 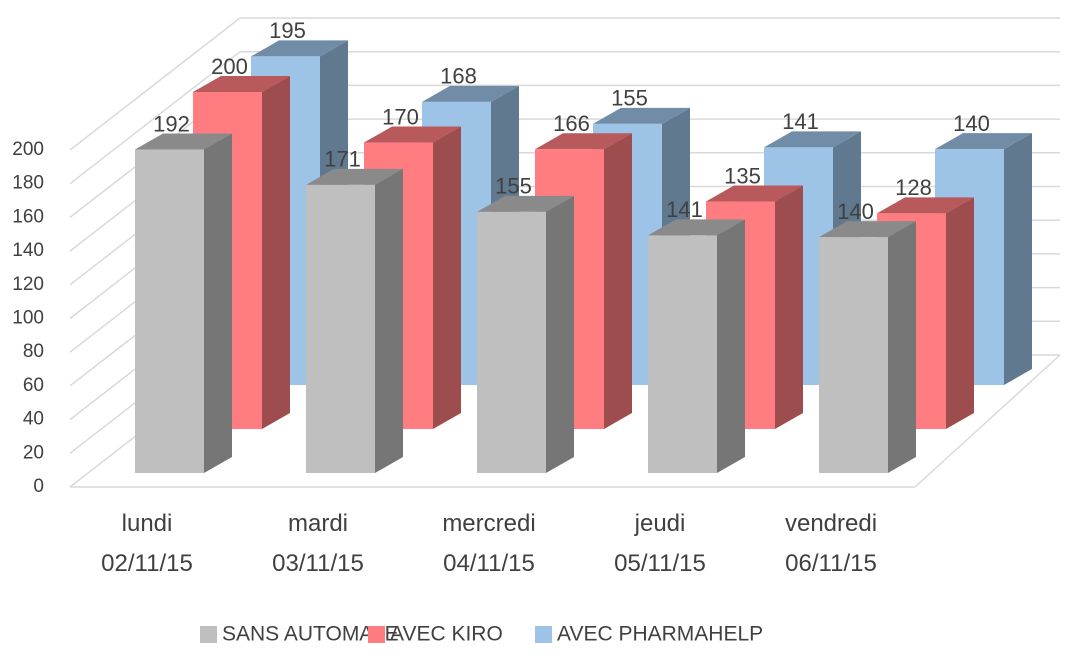 I want to click on x-tick-label-line: 05/11/15, so click(x=660, y=563).